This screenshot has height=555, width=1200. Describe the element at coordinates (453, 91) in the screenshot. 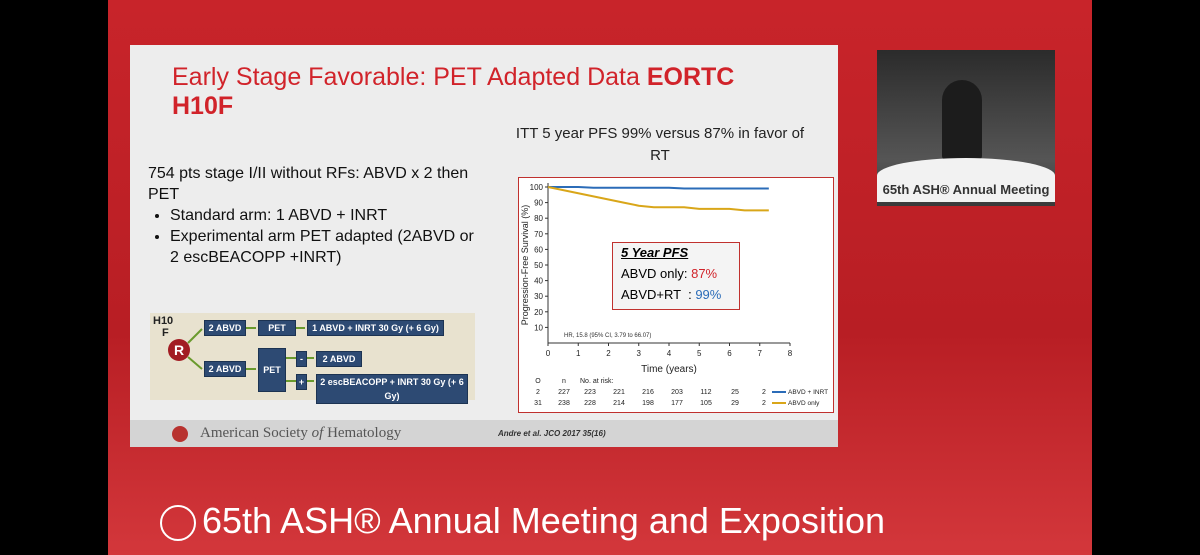

I see `title-bold: EORTC H10F` at that location.